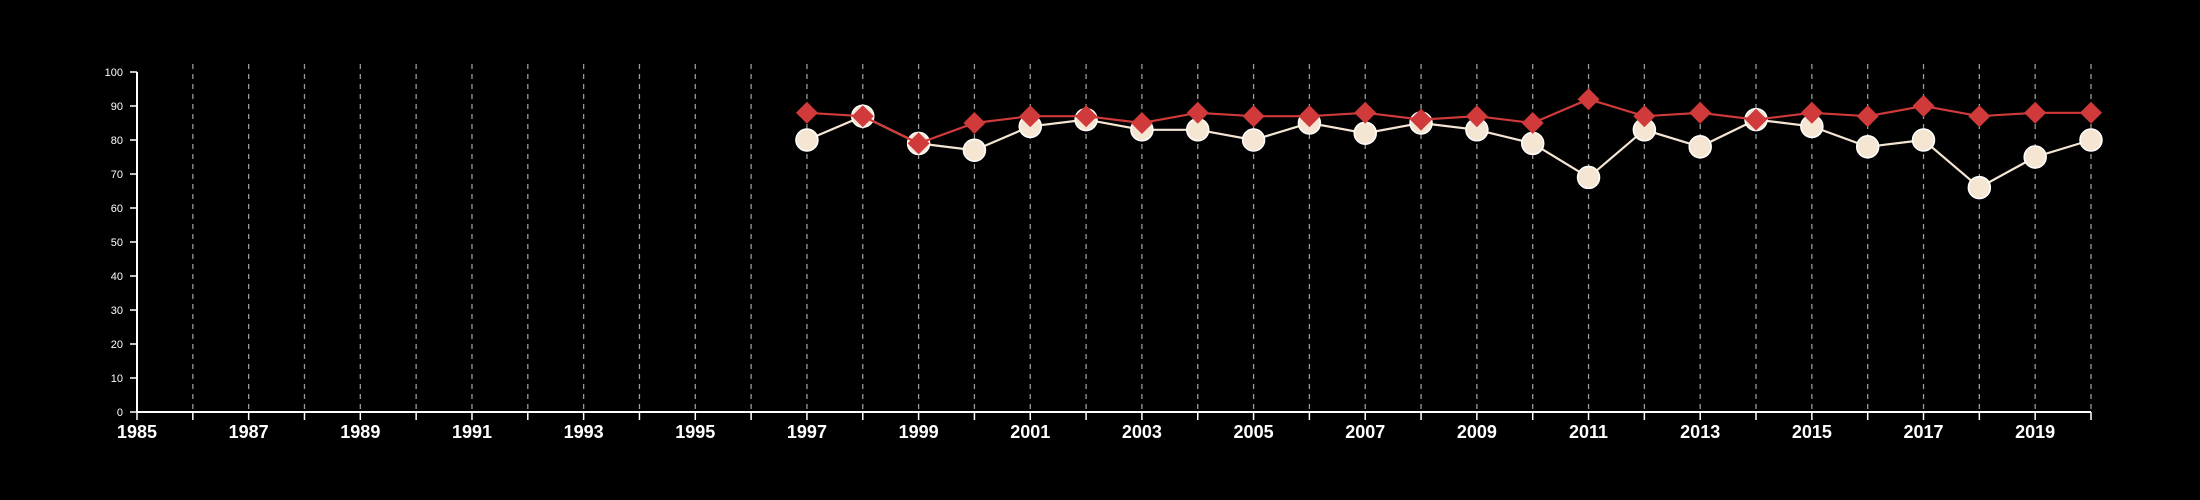 This screenshot has width=2200, height=500. Describe the element at coordinates (1923, 432) in the screenshot. I see `x-tick-label: 2017` at that location.